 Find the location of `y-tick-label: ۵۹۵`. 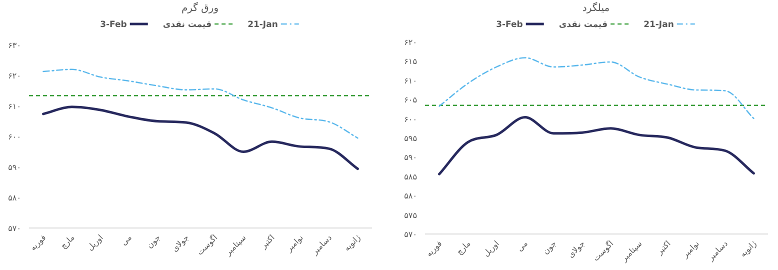

y-tick-label: ۵۹۵ is located at coordinates (410, 138).